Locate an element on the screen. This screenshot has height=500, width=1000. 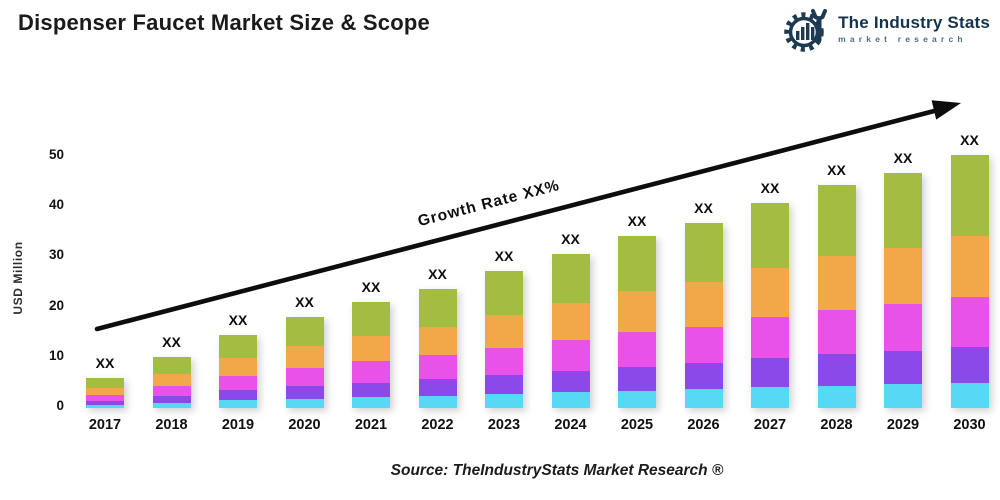
stacked-bar-2020 is located at coordinates (304, 362).